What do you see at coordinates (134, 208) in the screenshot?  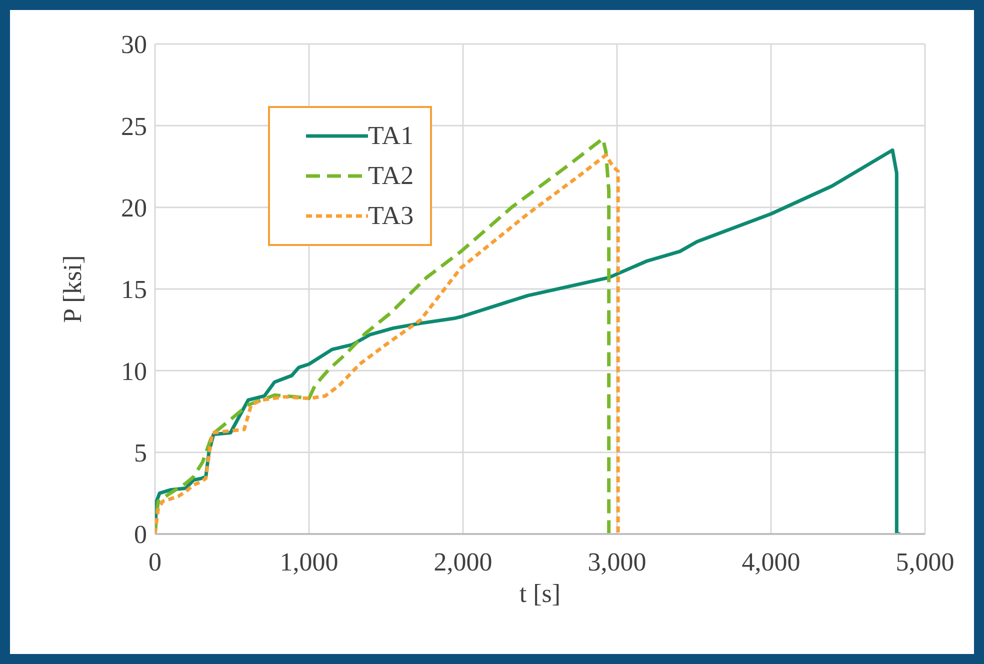 I see `y-tick-label: 20` at bounding box center [134, 208].